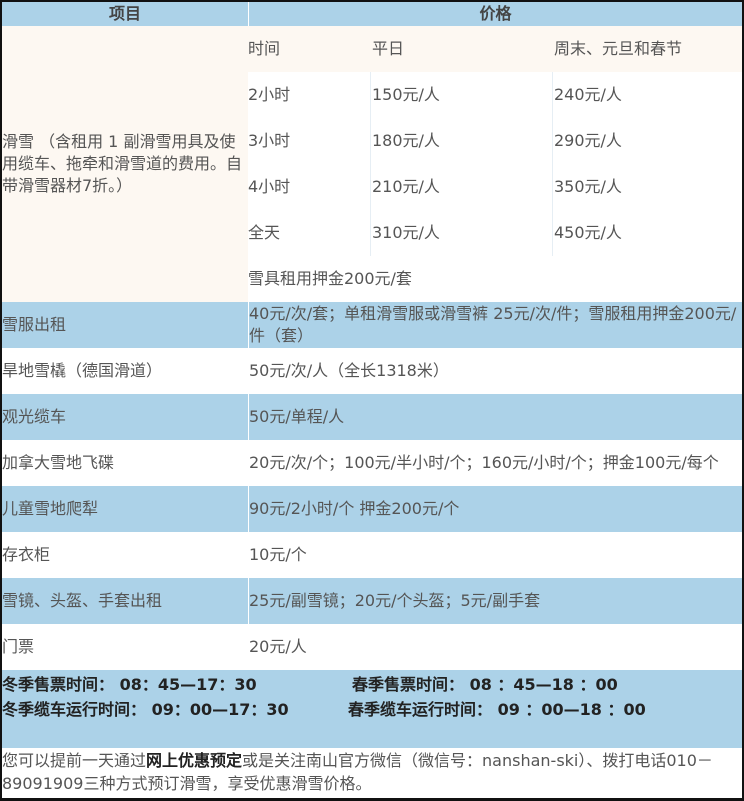  I want to click on item-name: 儿童雪地爬犁, so click(125, 509).